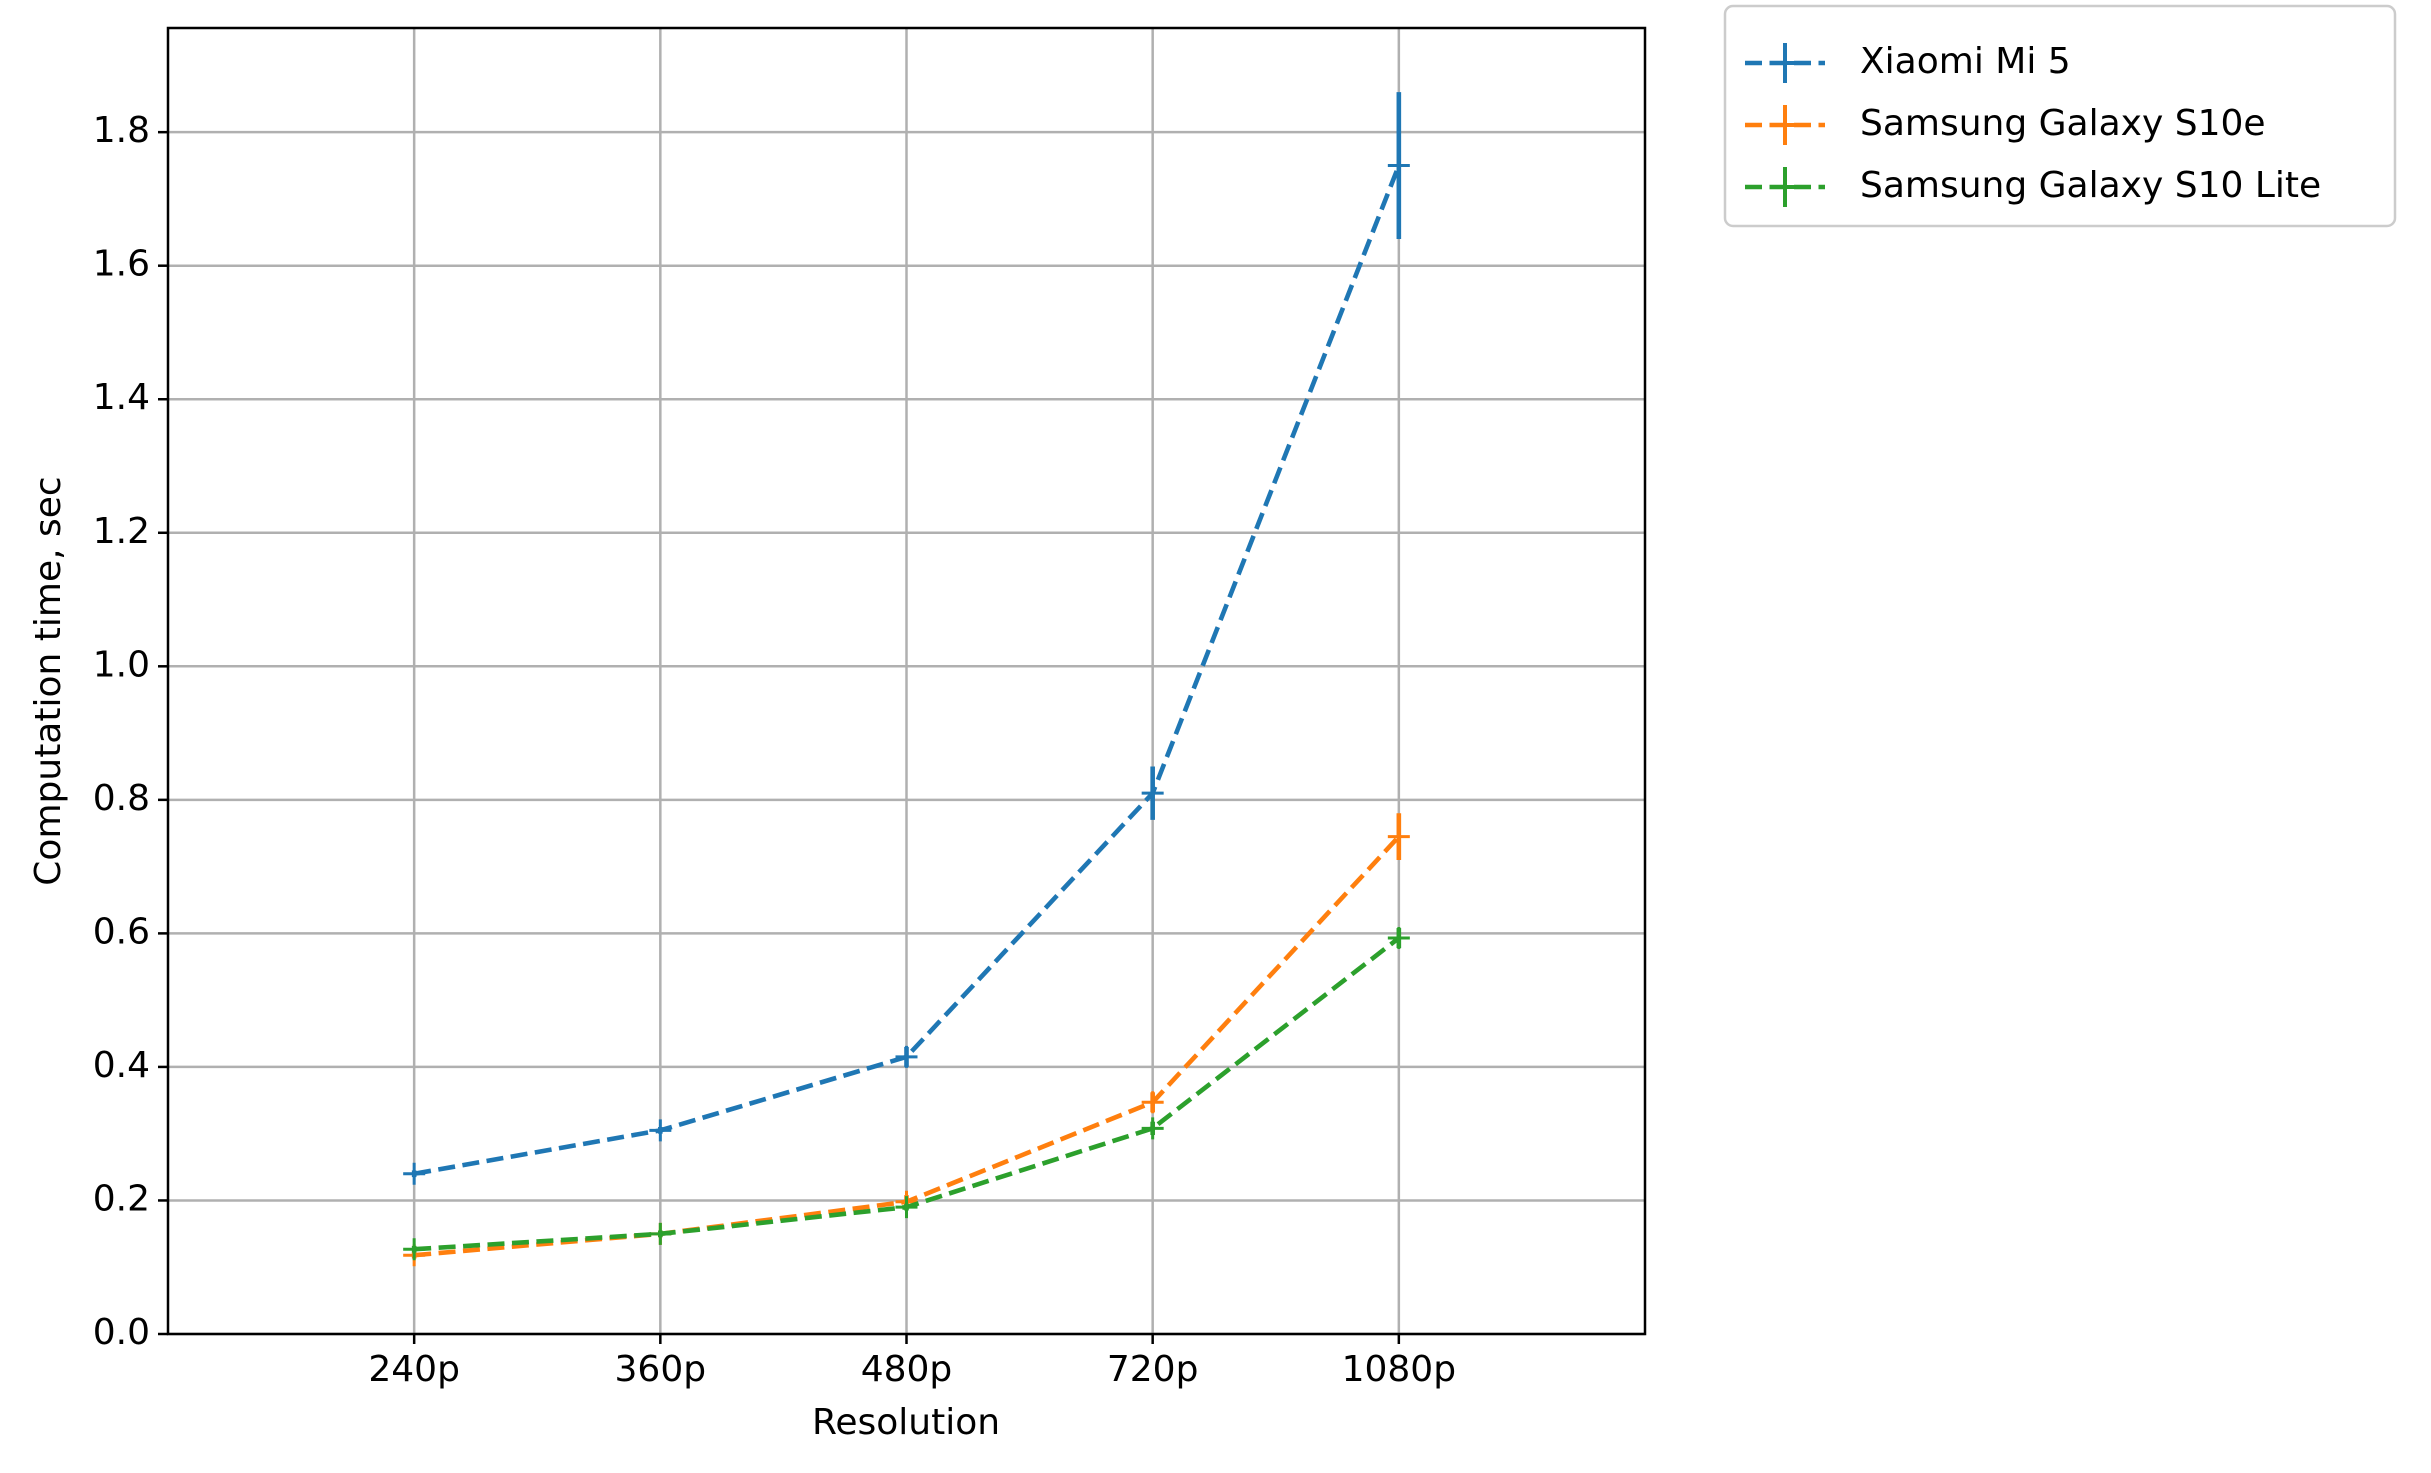 This screenshot has height=1473, width=2431. Describe the element at coordinates (121, 1332) in the screenshot. I see `y-tick-label: 0.0` at that location.